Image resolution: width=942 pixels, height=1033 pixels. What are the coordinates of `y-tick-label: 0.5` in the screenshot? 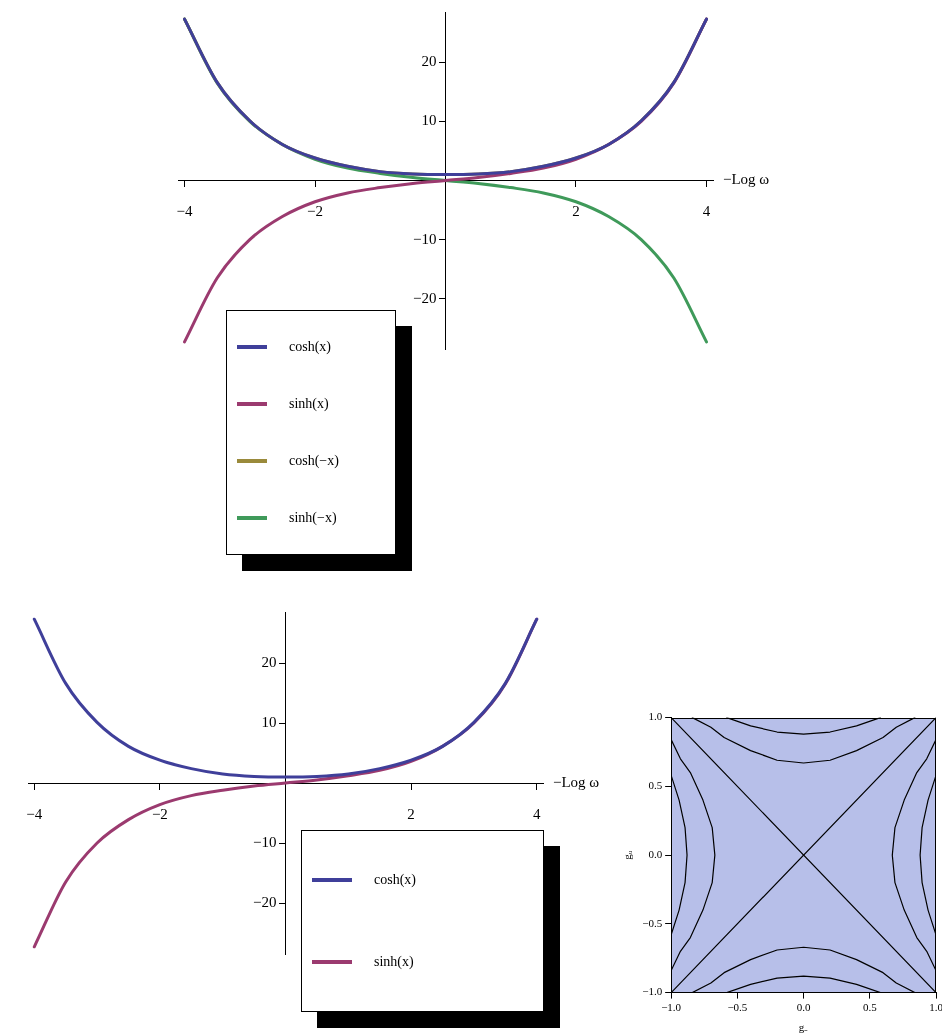 It's located at (655, 785).